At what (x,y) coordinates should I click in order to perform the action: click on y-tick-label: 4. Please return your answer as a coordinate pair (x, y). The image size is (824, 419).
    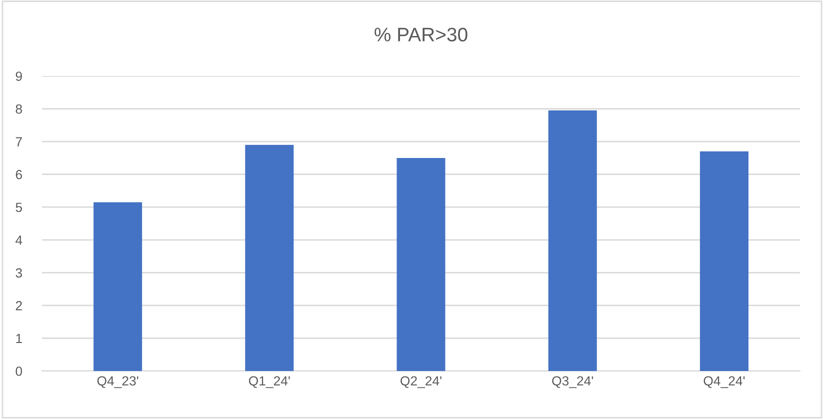
    Looking at the image, I should click on (19, 240).